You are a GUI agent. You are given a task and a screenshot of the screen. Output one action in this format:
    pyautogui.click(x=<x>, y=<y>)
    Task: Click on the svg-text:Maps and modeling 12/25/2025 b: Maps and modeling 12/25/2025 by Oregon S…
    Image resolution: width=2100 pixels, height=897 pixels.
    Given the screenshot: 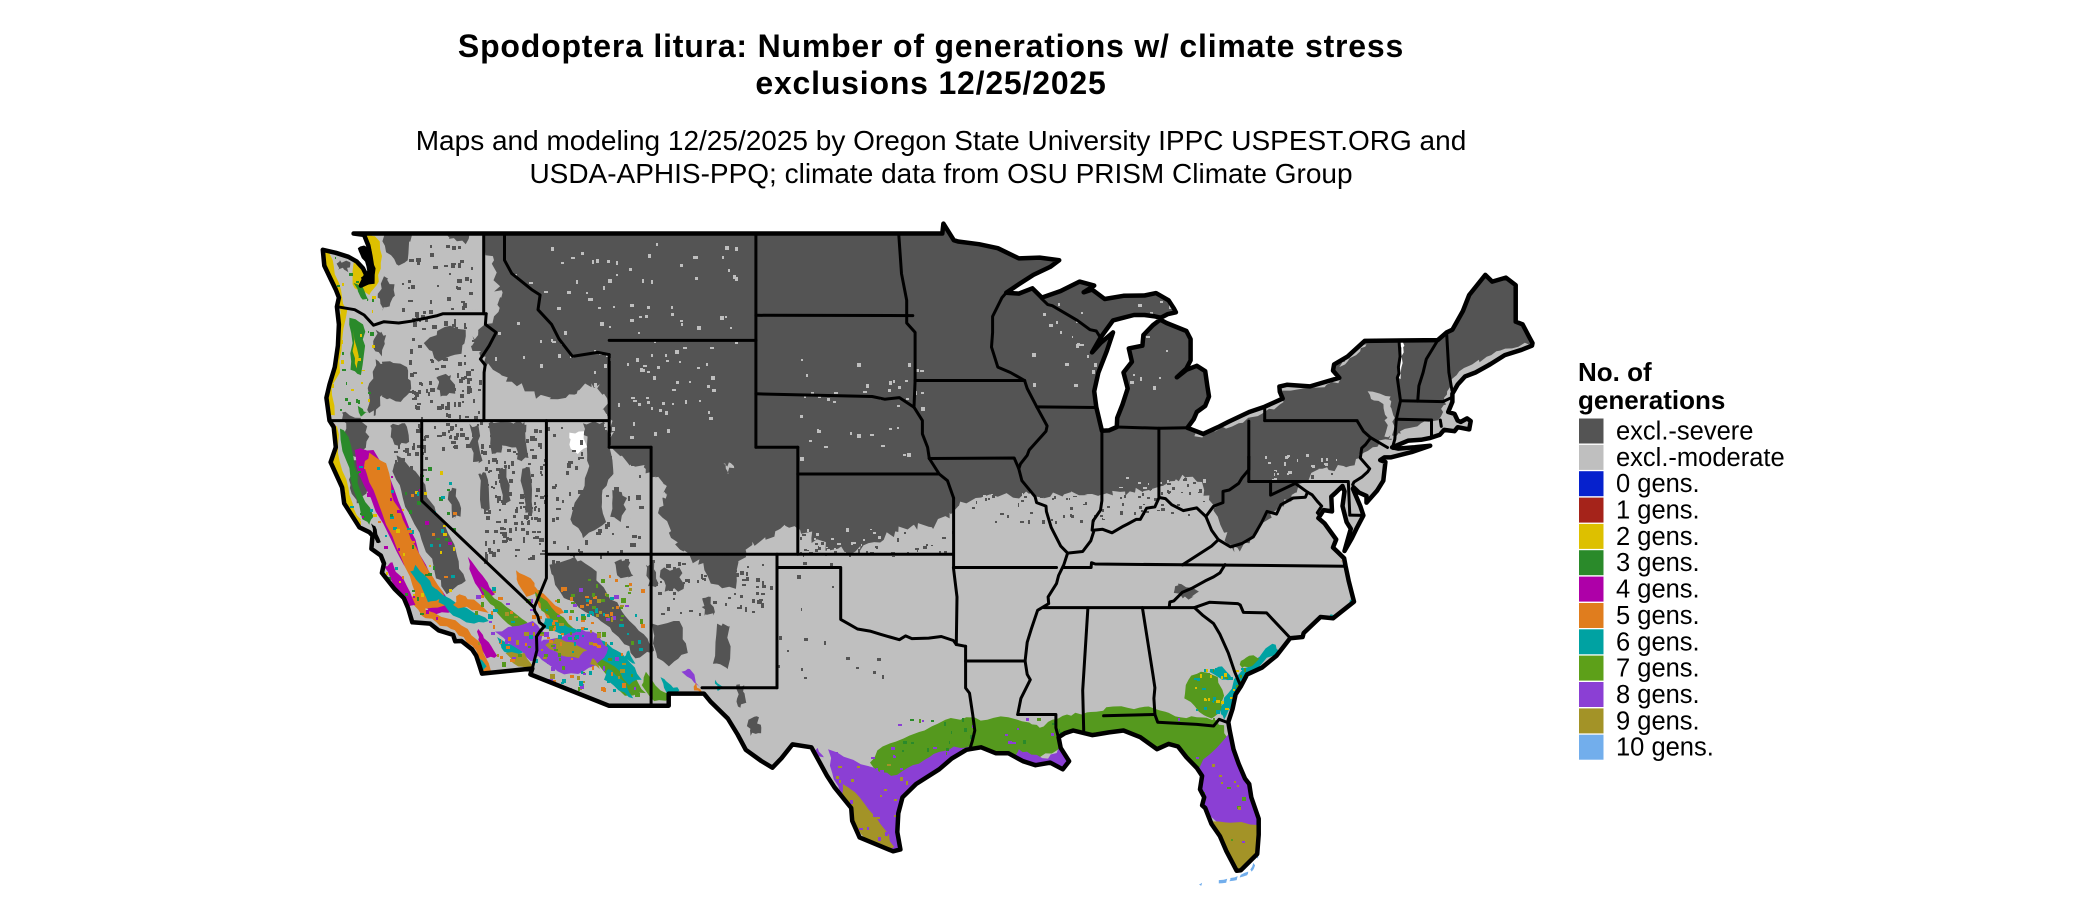 What is the action you would take?
    pyautogui.click(x=941, y=140)
    